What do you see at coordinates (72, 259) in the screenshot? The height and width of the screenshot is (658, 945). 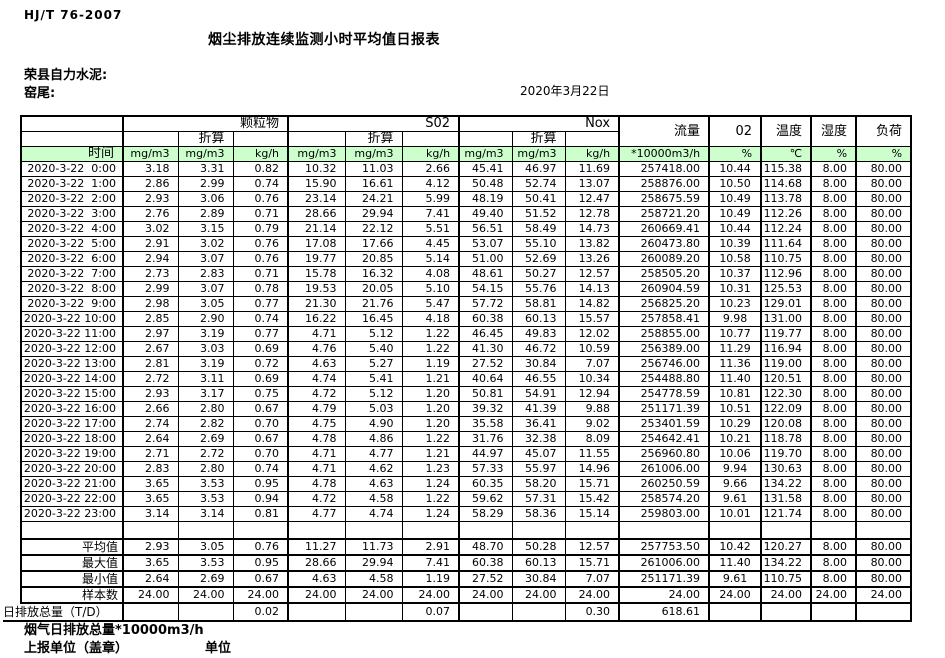 I see `time-cell: 2020-3-22 6:00` at bounding box center [72, 259].